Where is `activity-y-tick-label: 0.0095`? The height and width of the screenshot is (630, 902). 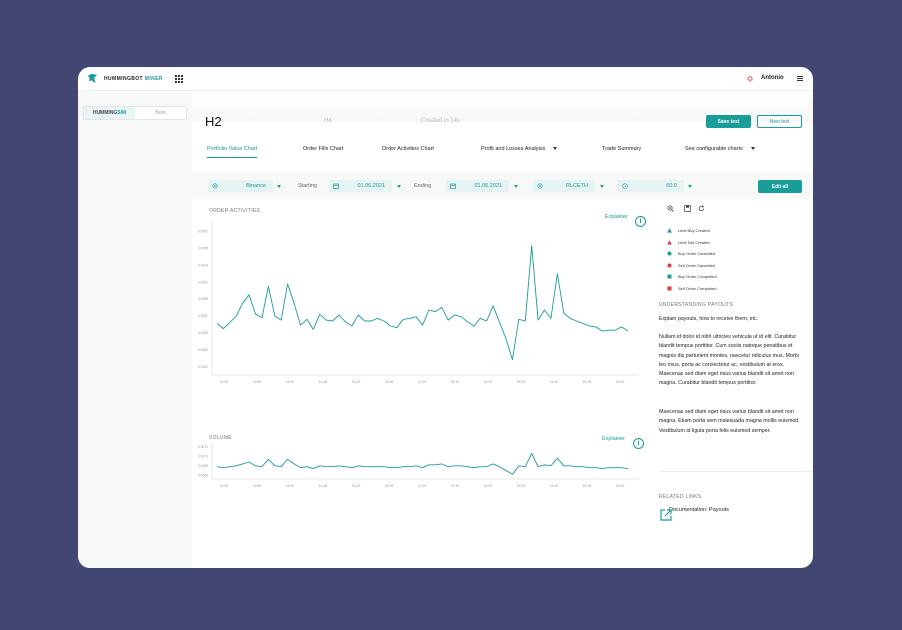 activity-y-tick-label: 0.0095 is located at coordinates (203, 249).